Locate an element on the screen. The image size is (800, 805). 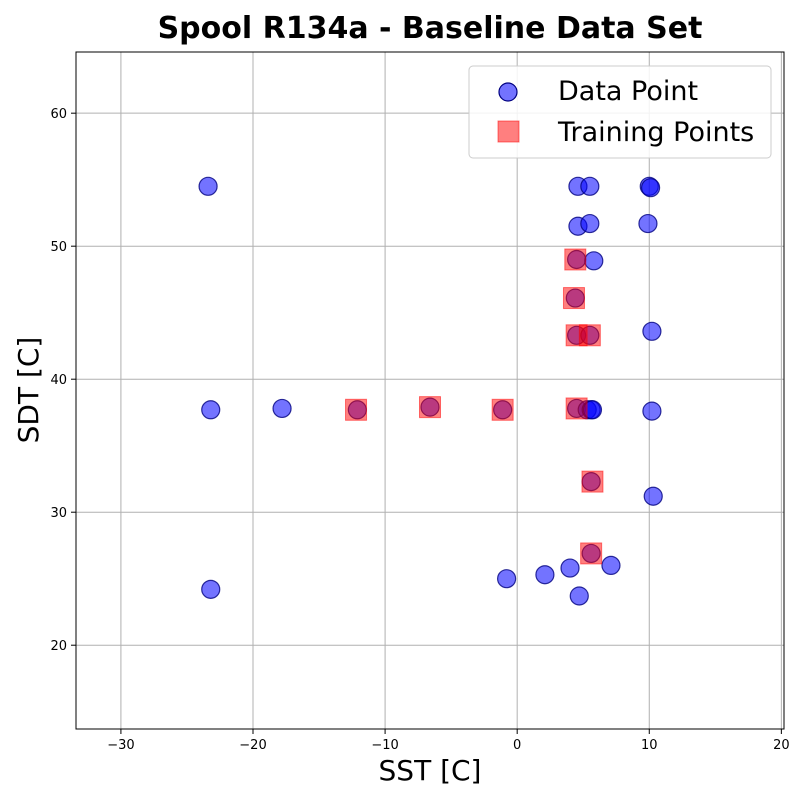
legend-box is located at coordinates (620, 112).